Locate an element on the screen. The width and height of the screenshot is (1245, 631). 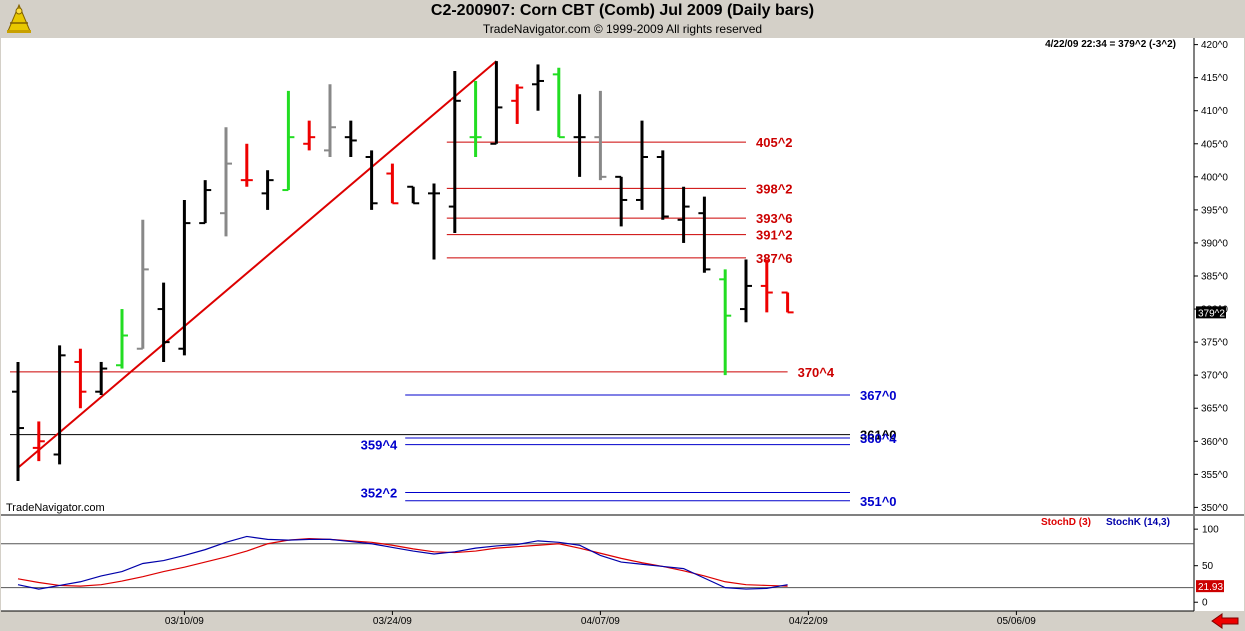
tradenavigator-logo-icon is located at coordinates (19, 18).